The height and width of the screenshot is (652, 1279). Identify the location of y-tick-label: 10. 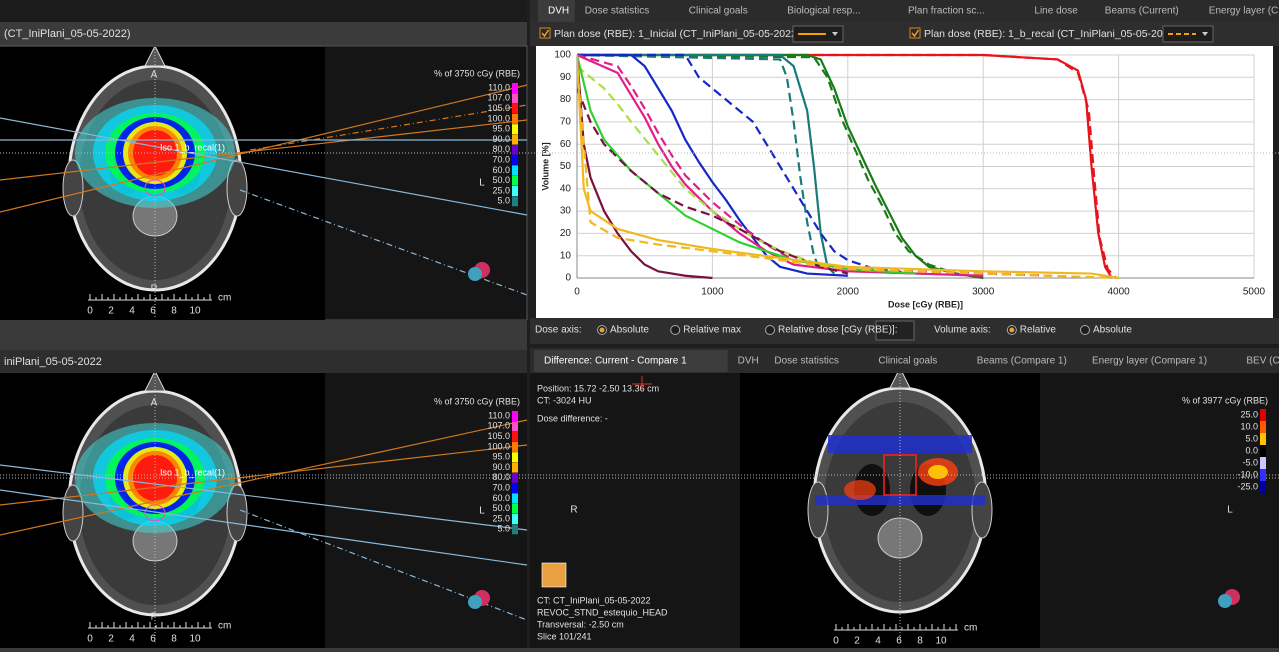
(566, 255).